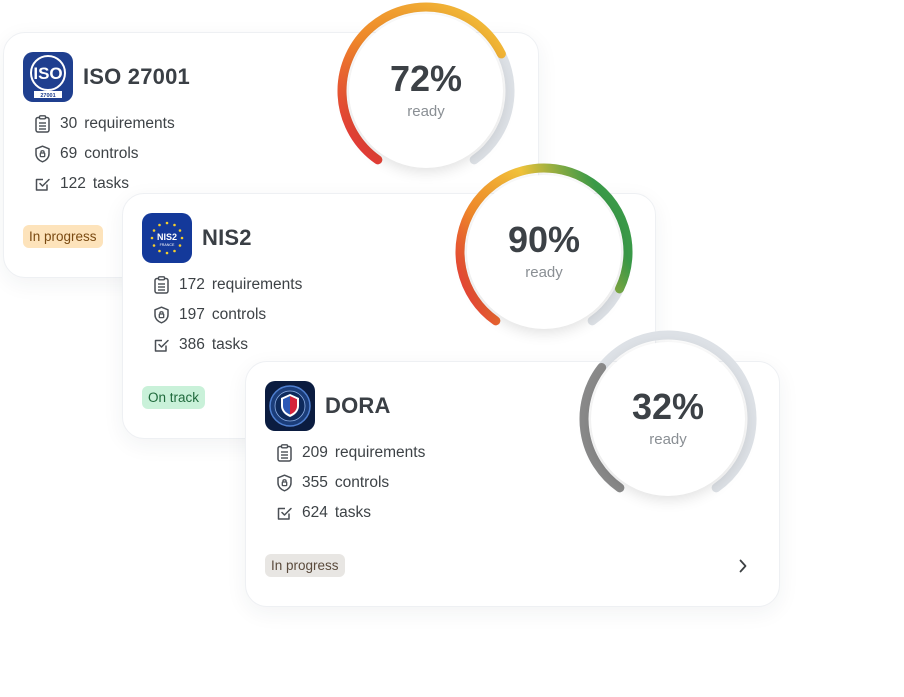 This screenshot has width=904, height=697. I want to click on svg-text: ISO, so click(47, 73).